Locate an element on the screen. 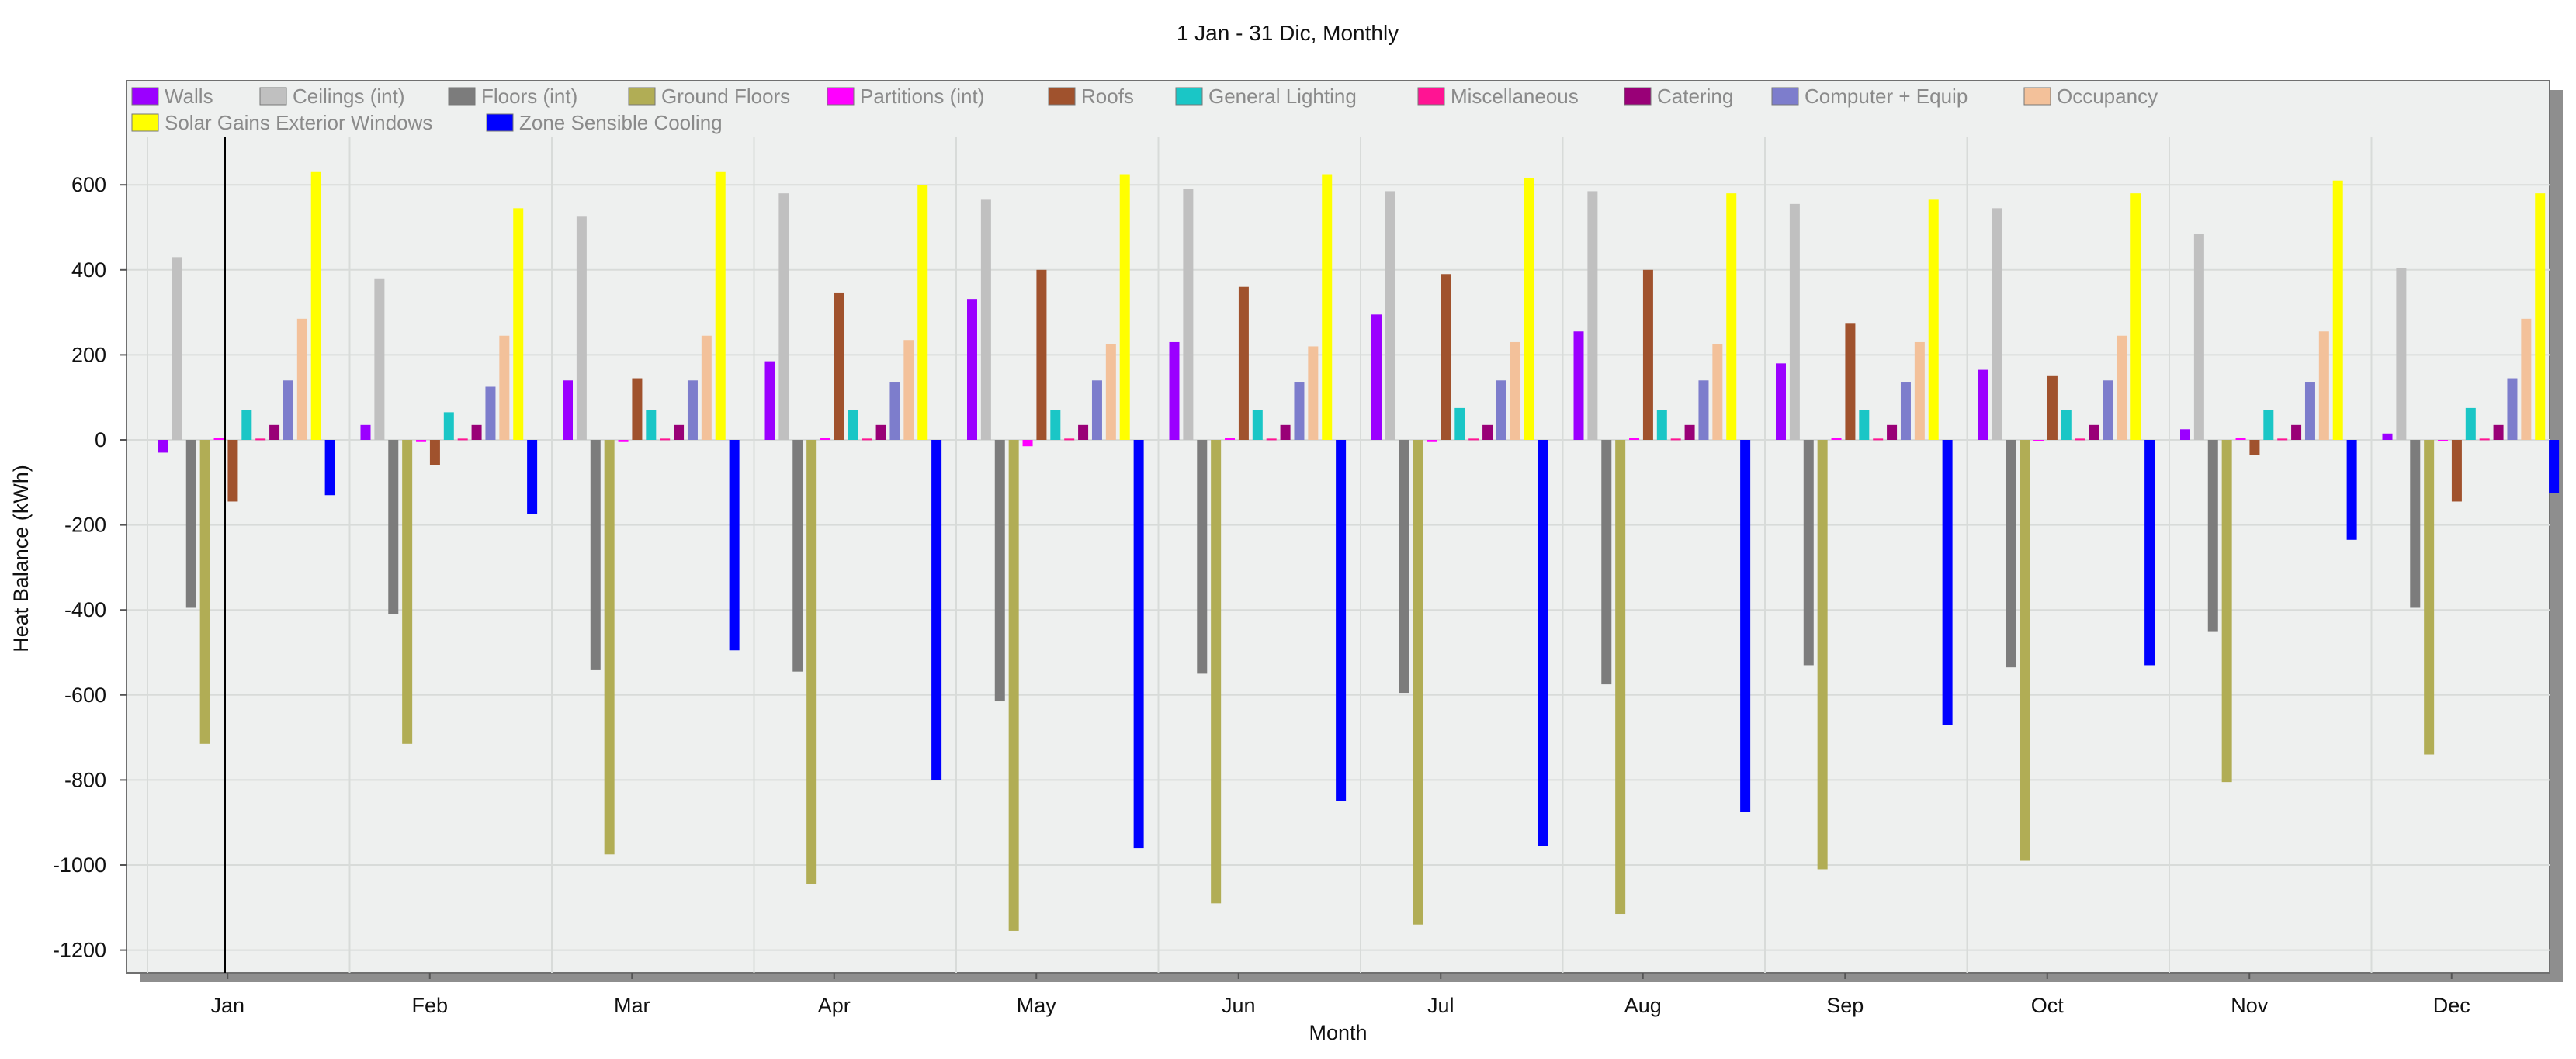 This screenshot has width=2576, height=1059. x-axis-label: Month is located at coordinates (1338, 1032).